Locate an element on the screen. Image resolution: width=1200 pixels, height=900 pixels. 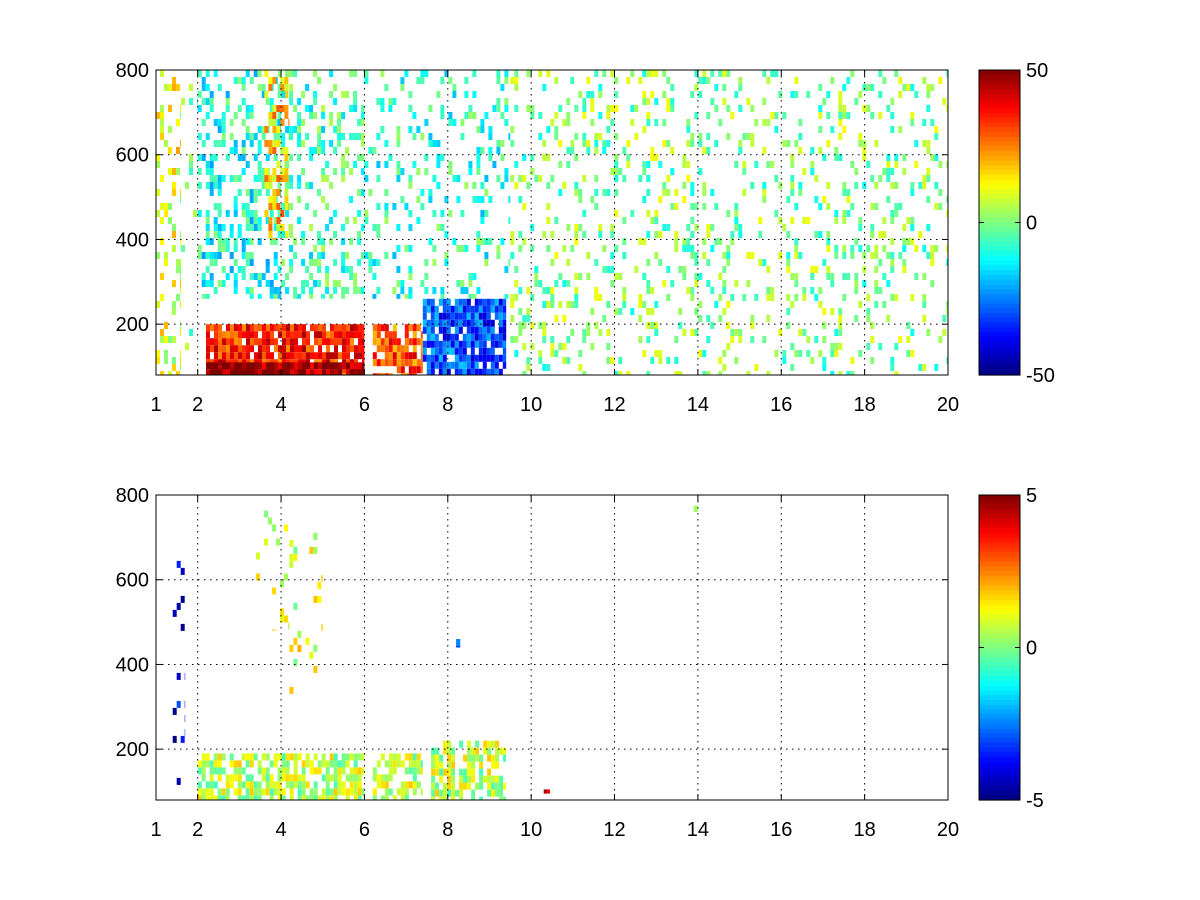
x-tick-label: 18 is located at coordinates (865, 830).